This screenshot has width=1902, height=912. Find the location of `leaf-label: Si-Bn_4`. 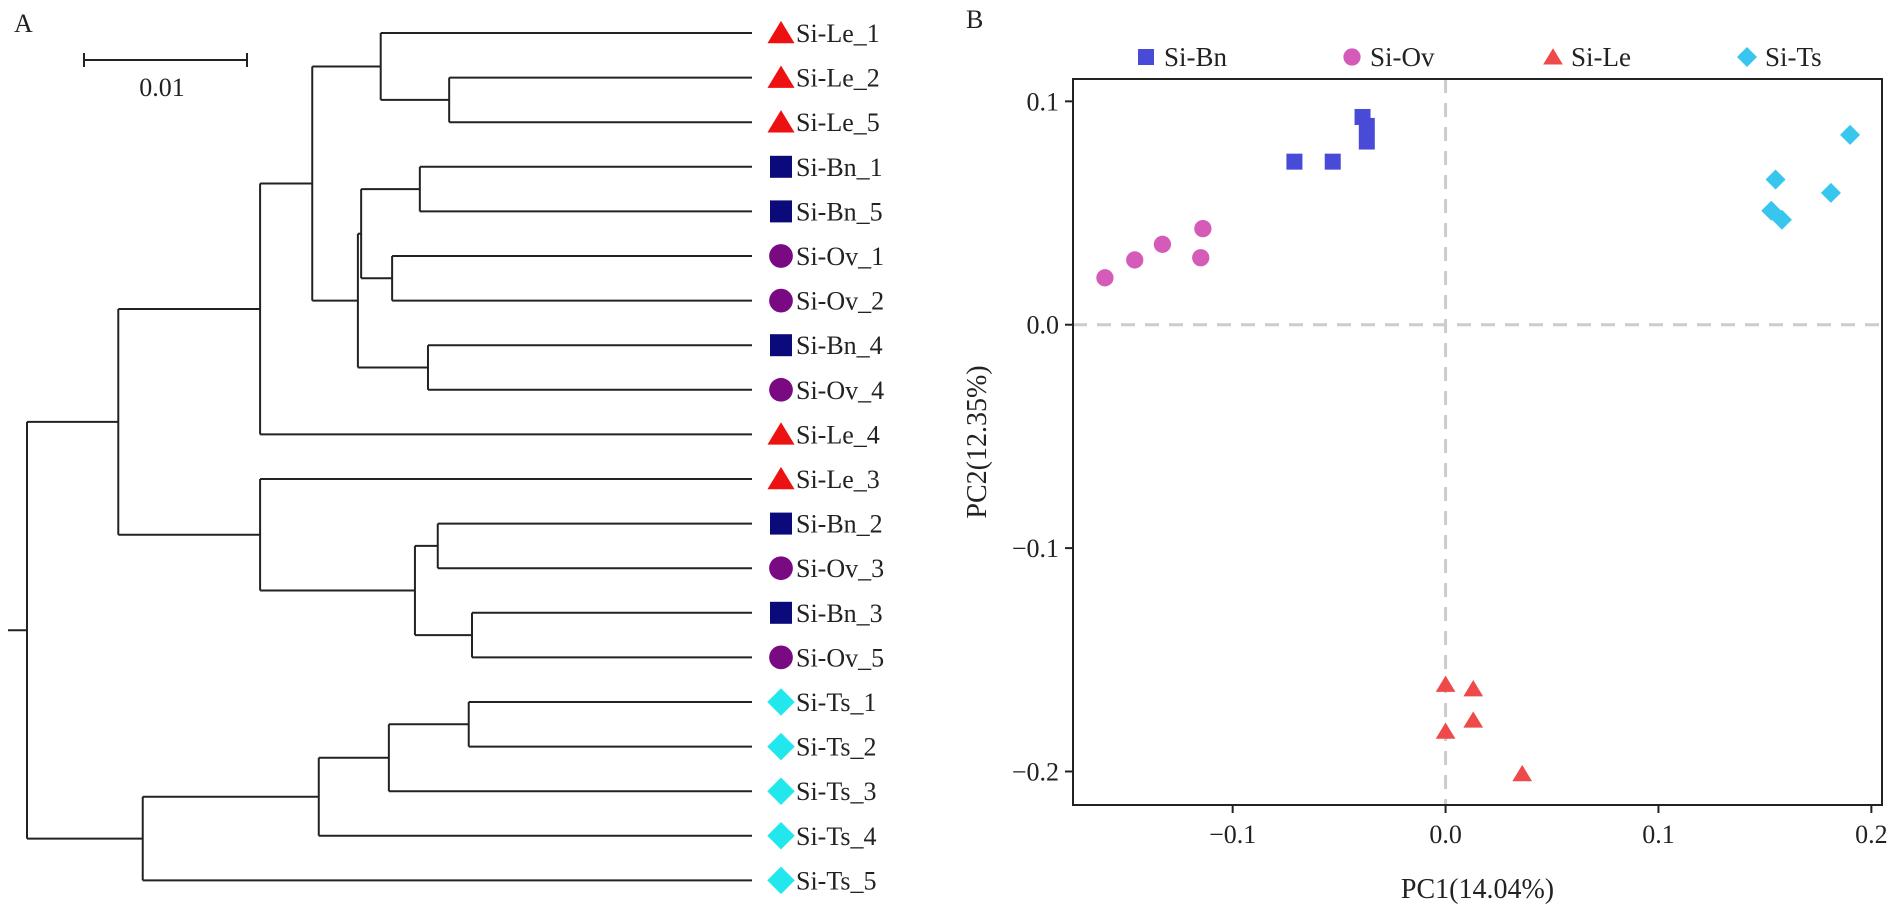

leaf-label: Si-Bn_4 is located at coordinates (839, 345).